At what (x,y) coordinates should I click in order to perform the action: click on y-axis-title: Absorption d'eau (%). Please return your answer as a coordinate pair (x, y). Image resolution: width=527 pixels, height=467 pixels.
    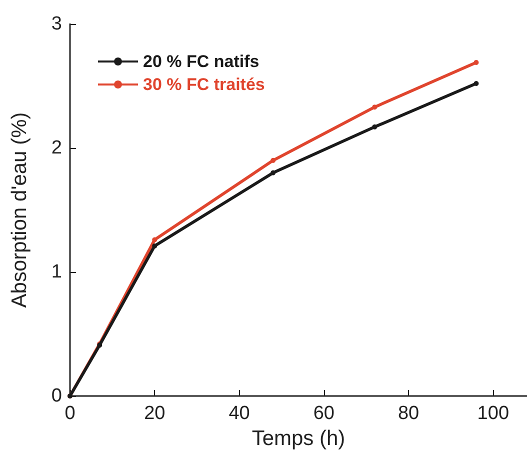
    Looking at the image, I should click on (19, 210).